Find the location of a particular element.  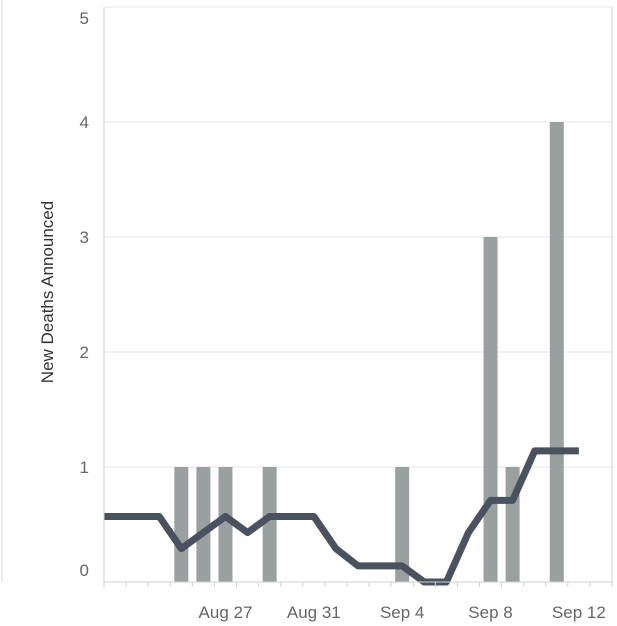

x-tick-label: Sep 8 is located at coordinates (490, 612).